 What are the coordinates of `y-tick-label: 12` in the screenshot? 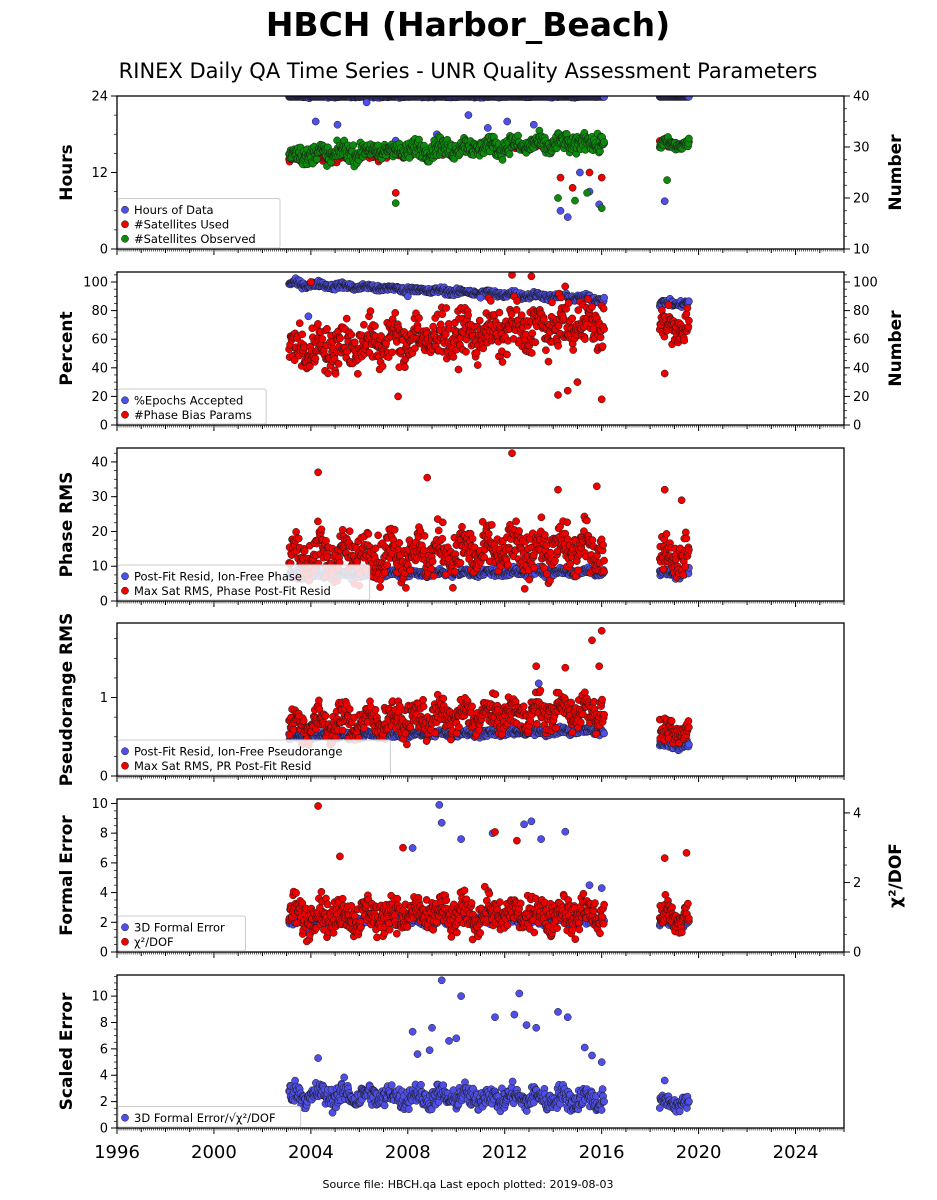 It's located at (99, 173).